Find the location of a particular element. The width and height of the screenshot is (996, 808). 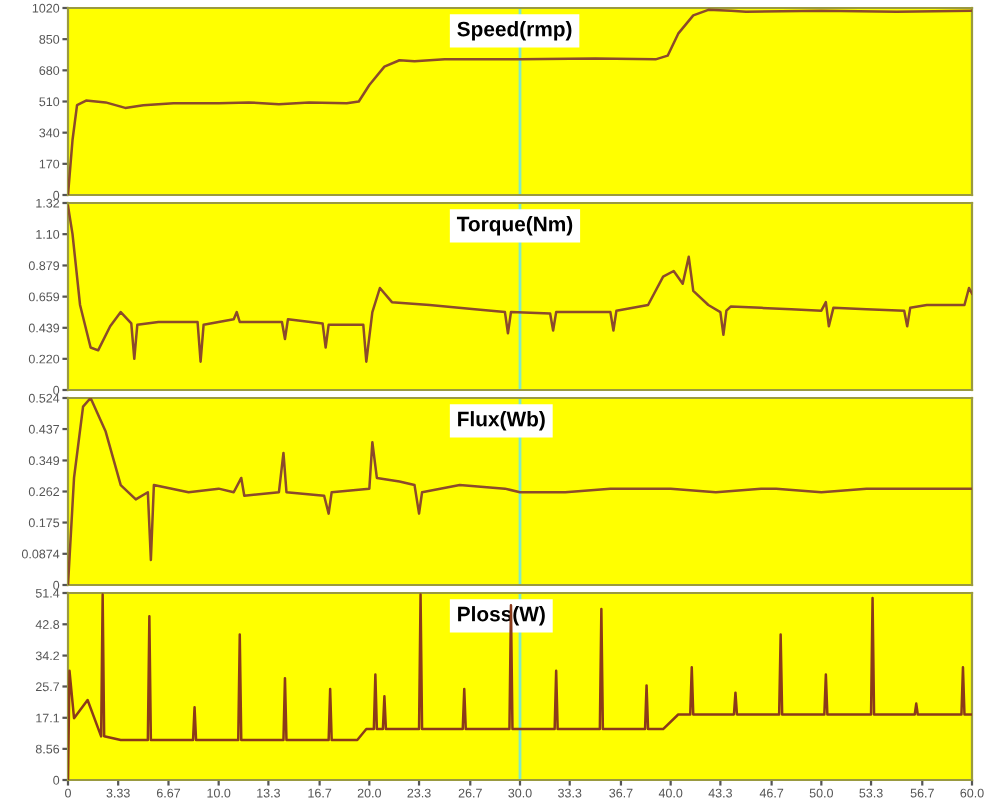

text: Speed(rmp) is located at coordinates (514, 31).